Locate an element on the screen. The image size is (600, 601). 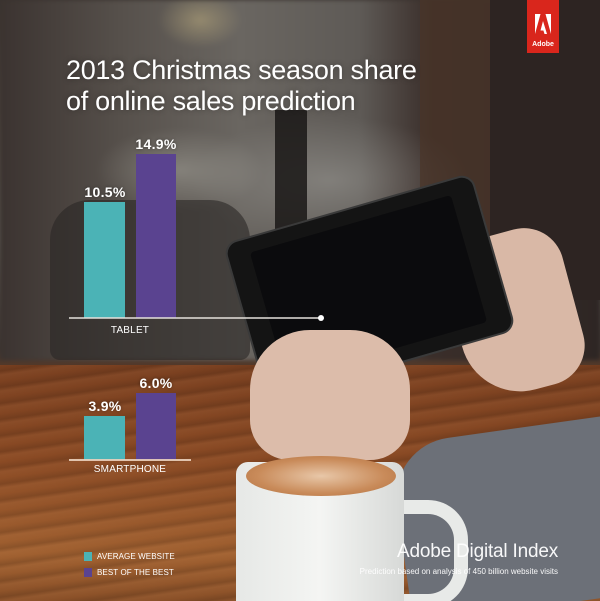
legend-swatch-teal is located at coordinates (88, 556).